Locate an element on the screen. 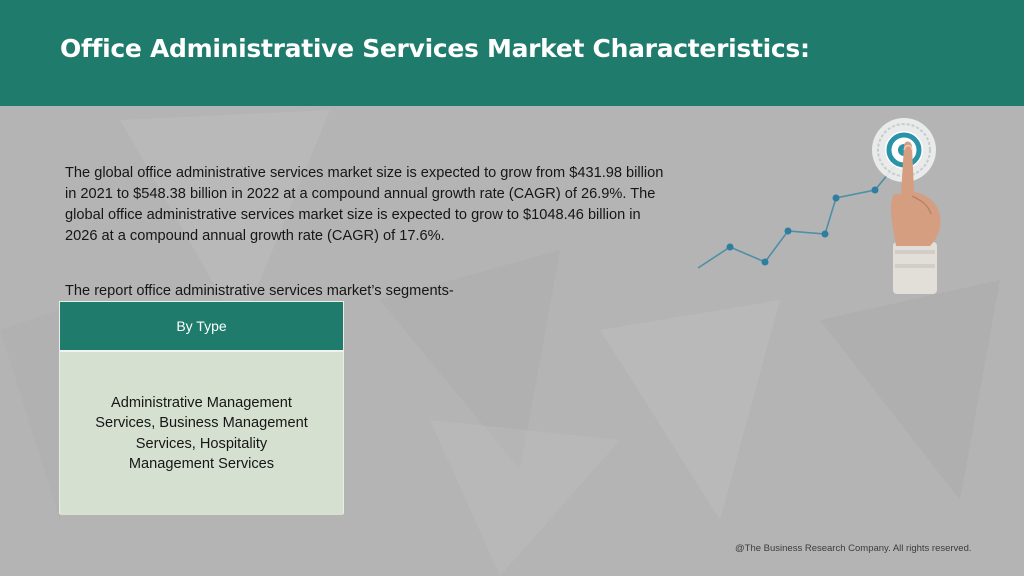  segment-table-header: By Type is located at coordinates (201, 327).